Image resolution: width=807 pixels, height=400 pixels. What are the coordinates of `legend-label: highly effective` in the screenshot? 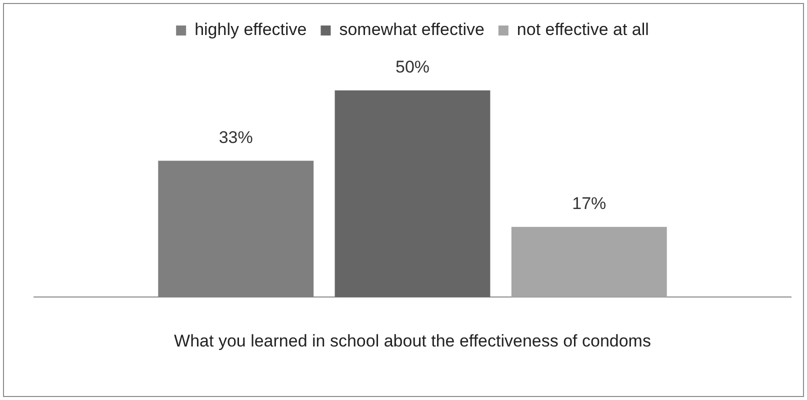 It's located at (250, 30).